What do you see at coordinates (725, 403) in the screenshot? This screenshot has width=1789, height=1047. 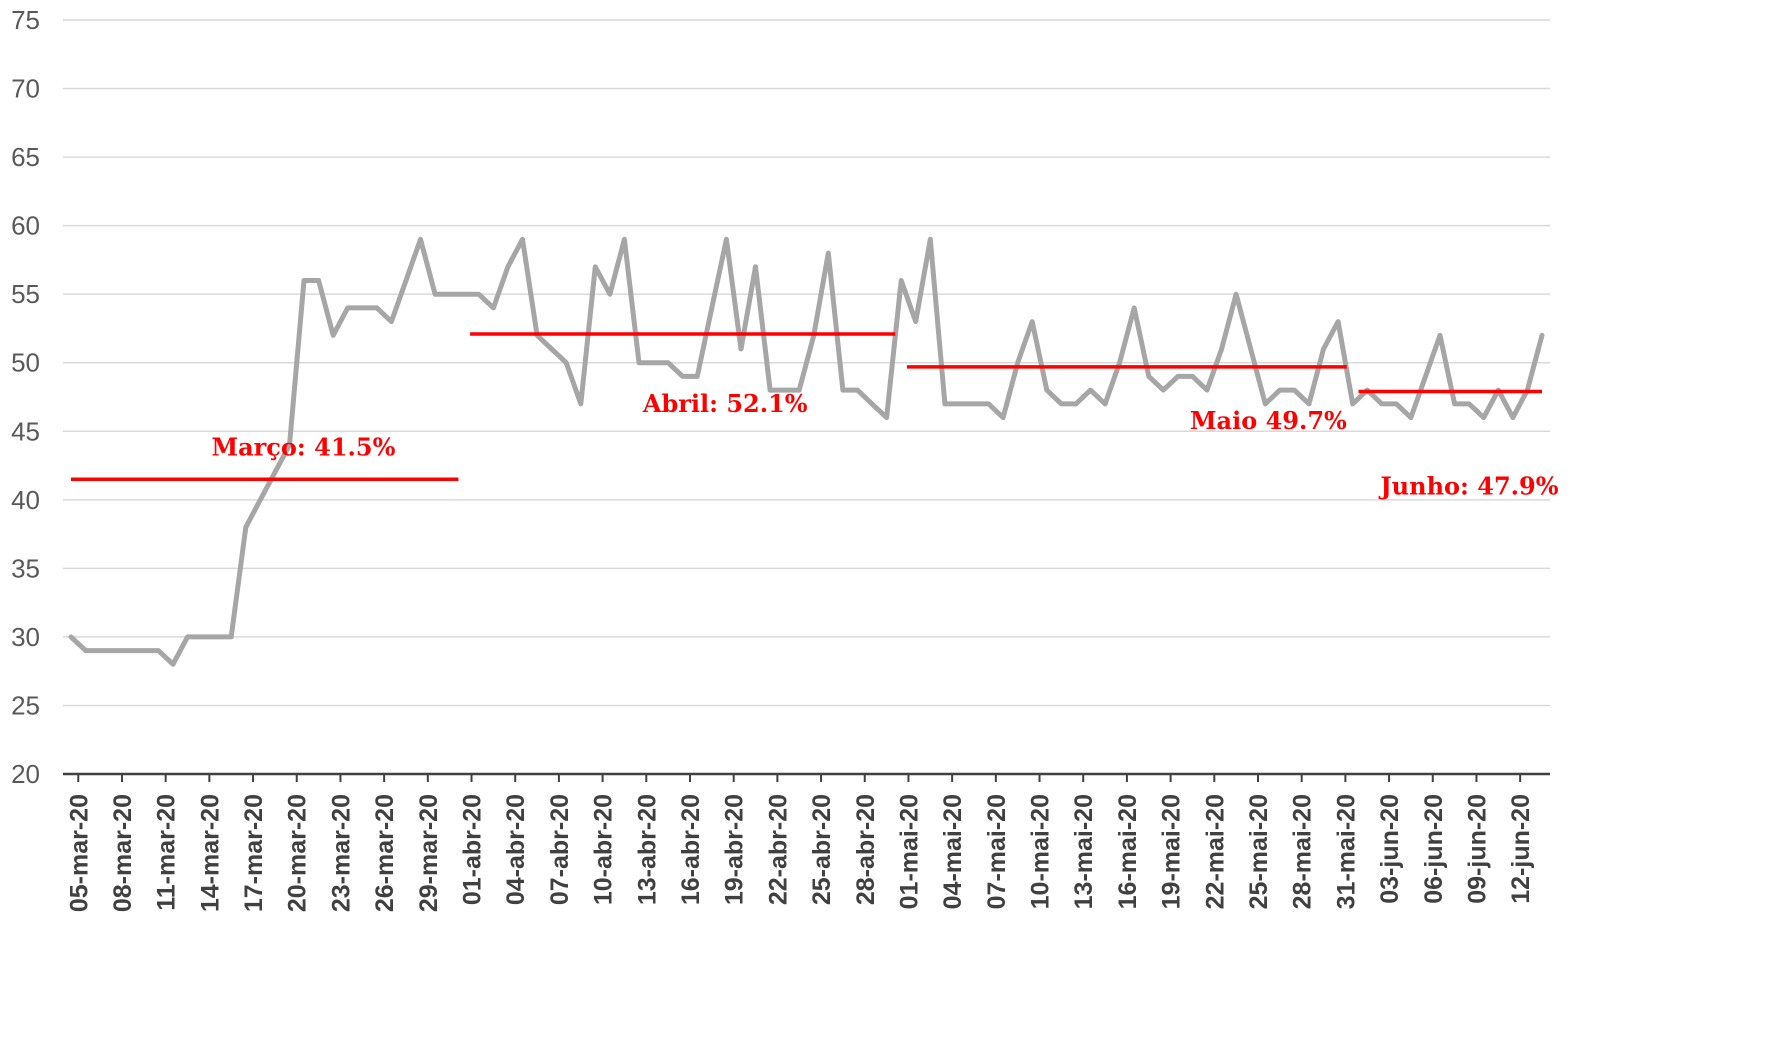 I see `average-label: Abril: 52.1%` at bounding box center [725, 403].